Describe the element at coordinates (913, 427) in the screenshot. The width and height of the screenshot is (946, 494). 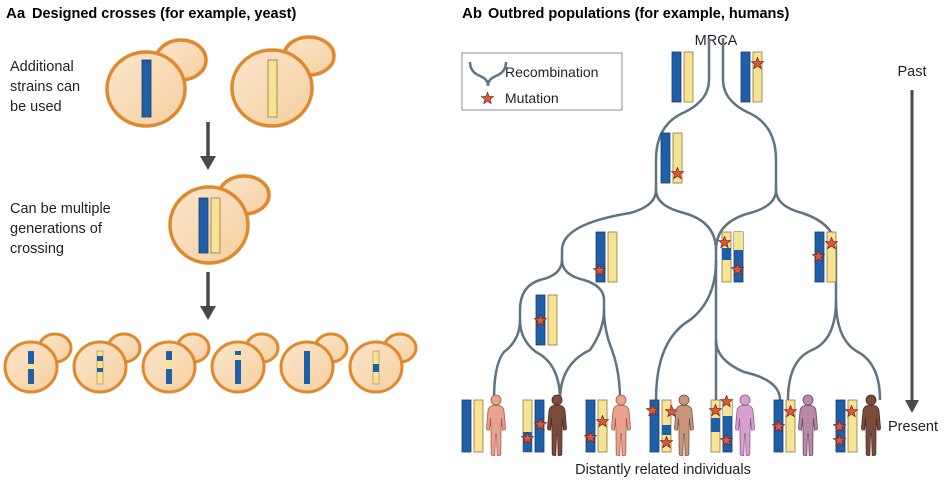
I see `time-axis-present-label: Present` at that location.